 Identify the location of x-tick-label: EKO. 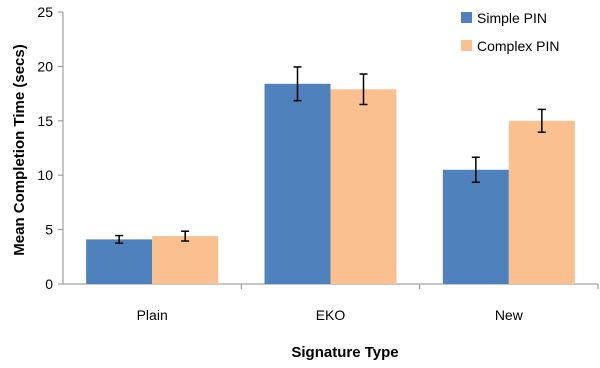
(331, 315).